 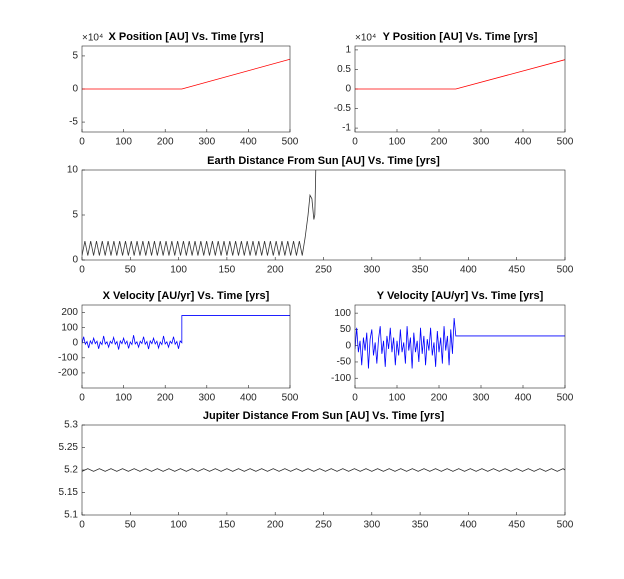 What do you see at coordinates (346, 128) in the screenshot?
I see `y-tick-label: -1` at bounding box center [346, 128].